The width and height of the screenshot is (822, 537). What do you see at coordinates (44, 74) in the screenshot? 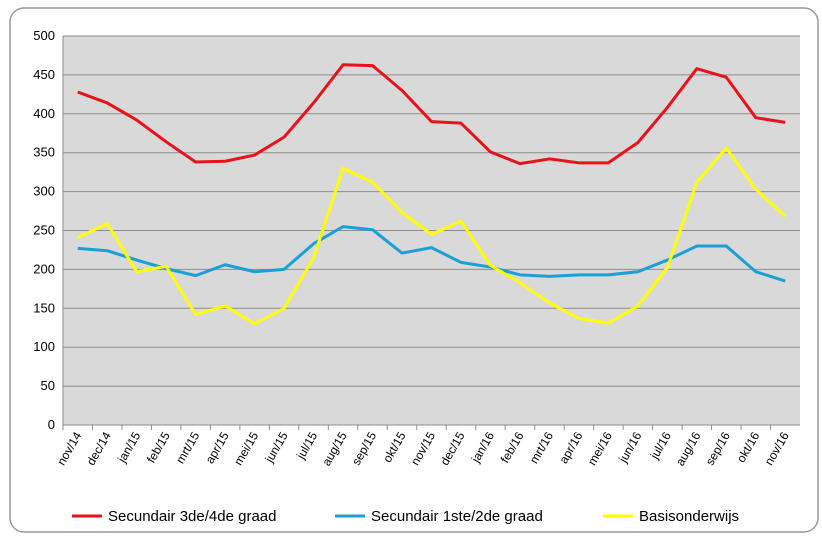
I see `y-tick-label: 450` at bounding box center [44, 74].